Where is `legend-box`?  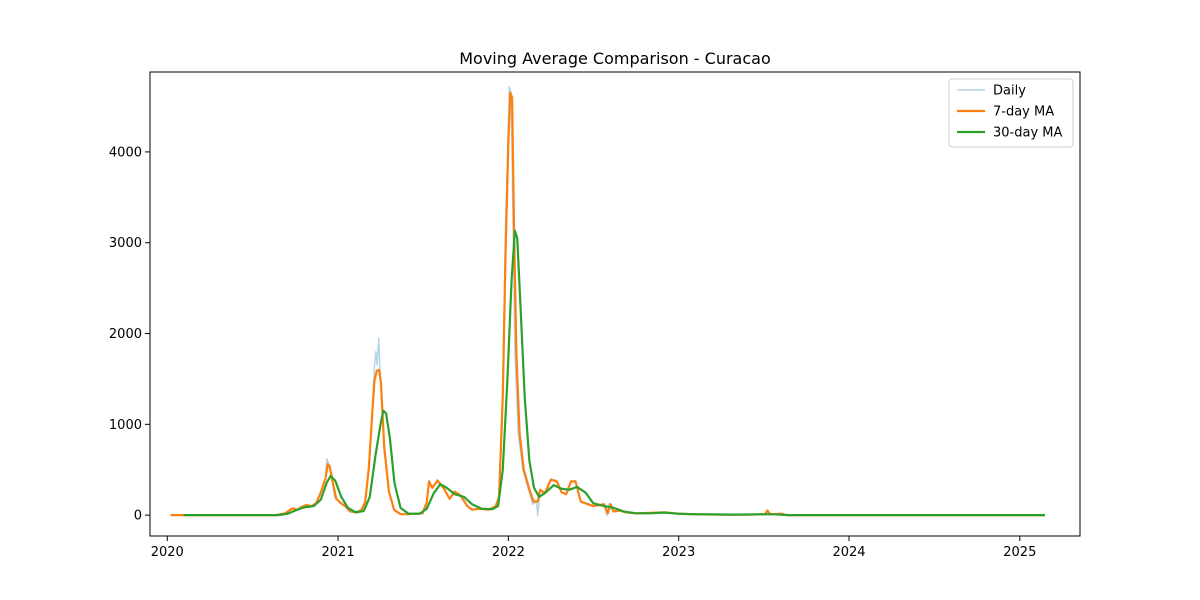
legend-box is located at coordinates (1011, 113).